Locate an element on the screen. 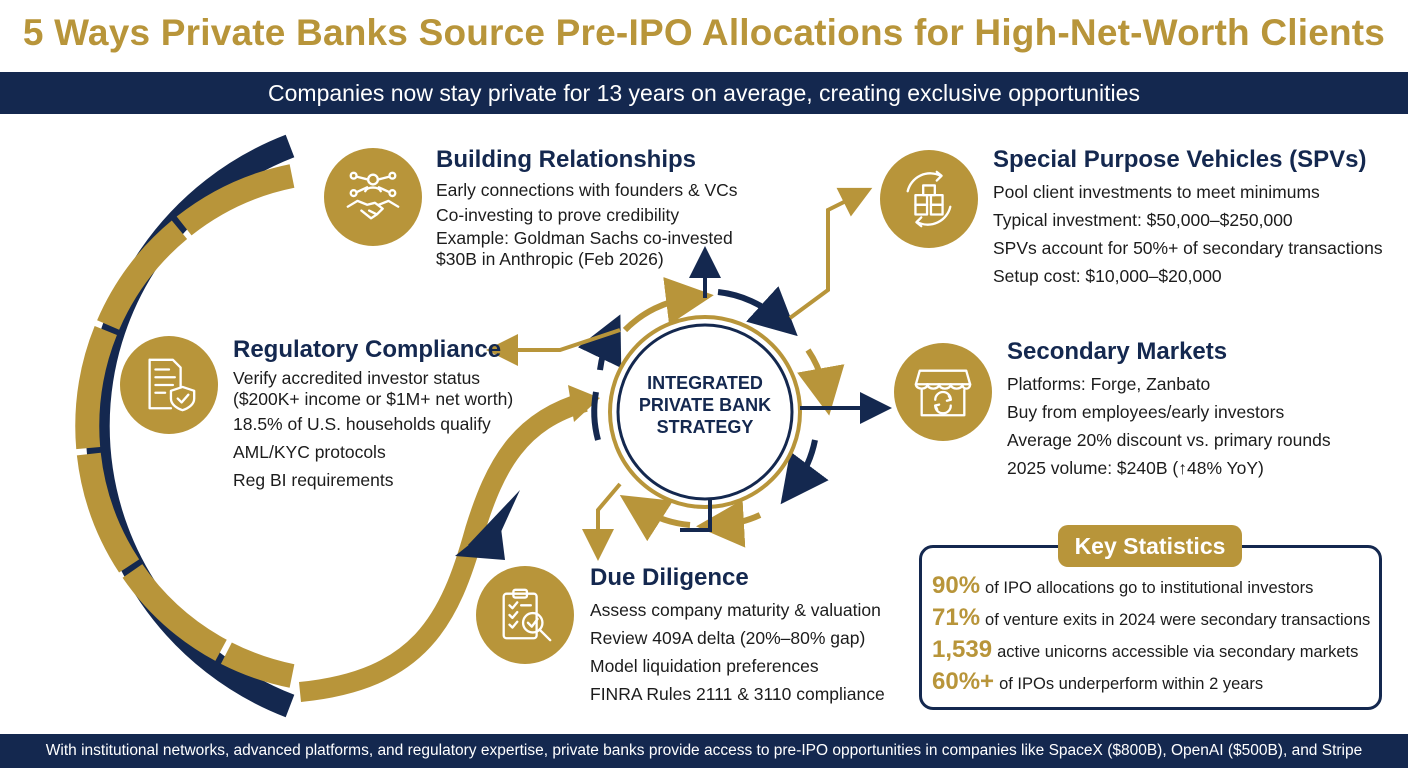 This screenshot has width=1408, height=768. clipboard-magnifier-icon is located at coordinates (525, 615).